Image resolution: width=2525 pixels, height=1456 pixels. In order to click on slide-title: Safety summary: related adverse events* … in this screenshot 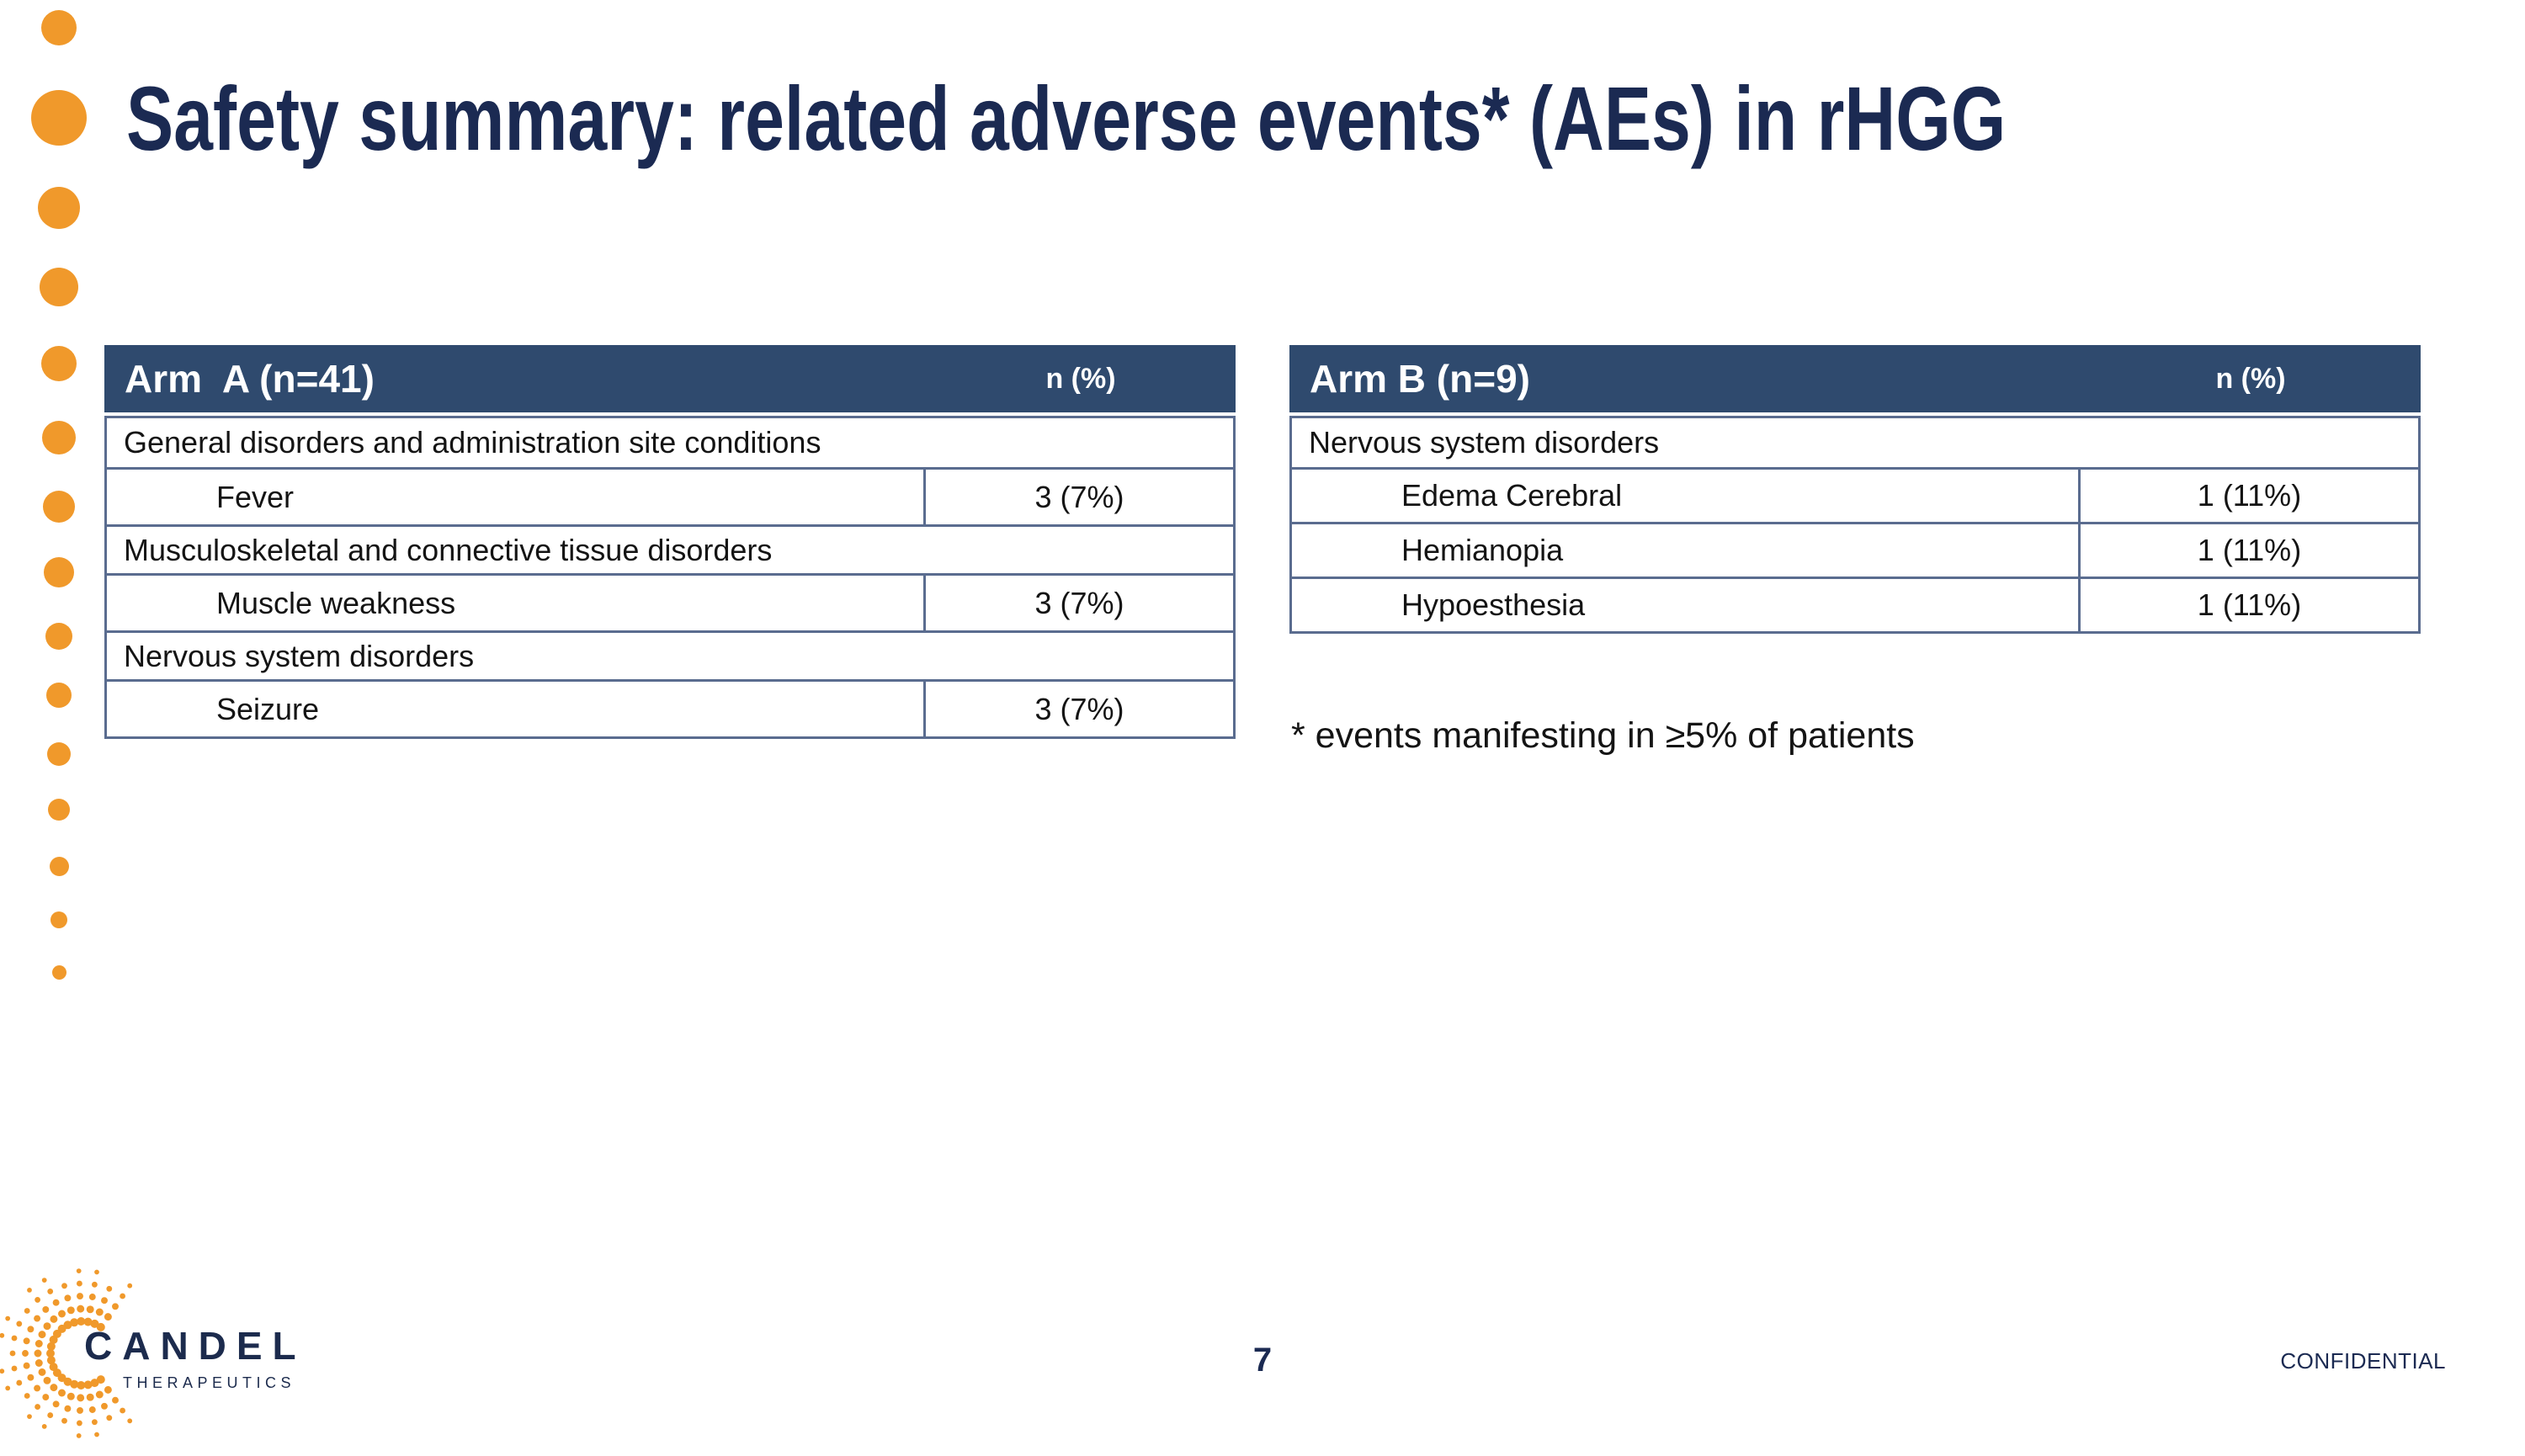, I will do `click(1066, 118)`.